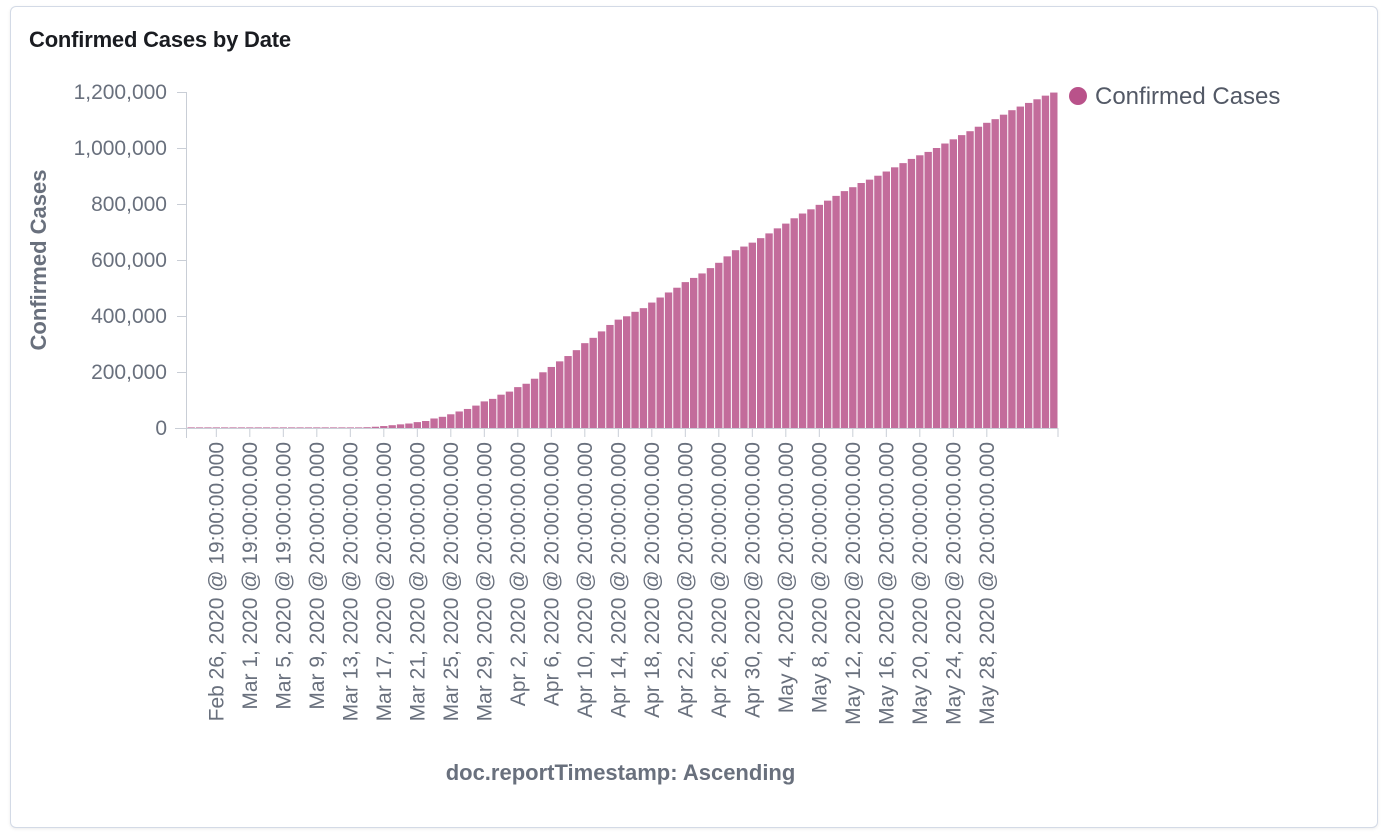 This screenshot has width=1390, height=838. What do you see at coordinates (1078, 96) in the screenshot?
I see `legend-swatch-icon` at bounding box center [1078, 96].